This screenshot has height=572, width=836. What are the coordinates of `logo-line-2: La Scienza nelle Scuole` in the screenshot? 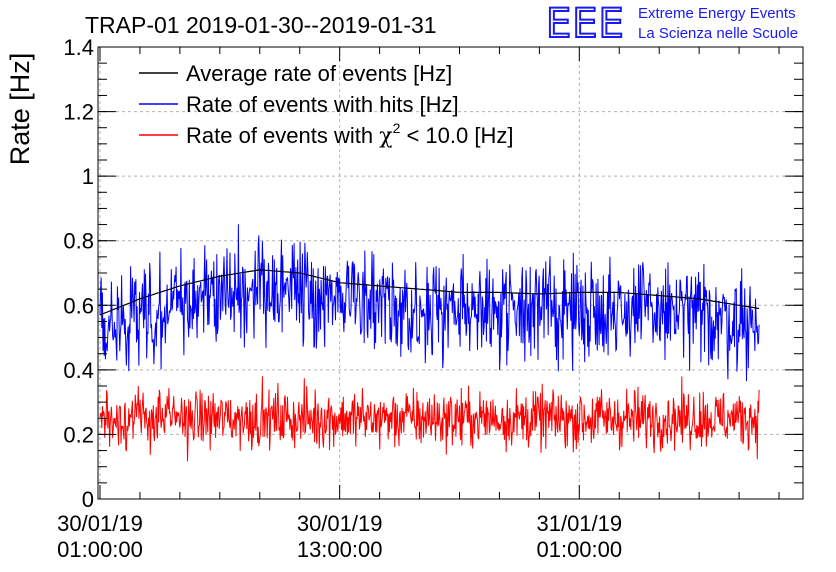 It's located at (718, 33).